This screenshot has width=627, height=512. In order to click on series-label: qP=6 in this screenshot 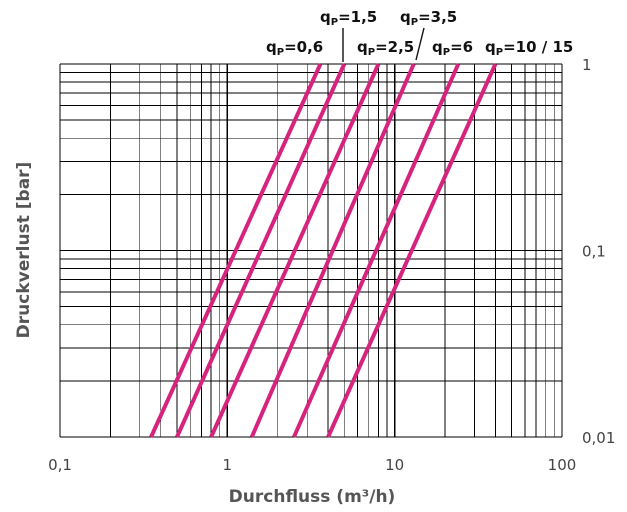, I will do `click(452, 48)`.